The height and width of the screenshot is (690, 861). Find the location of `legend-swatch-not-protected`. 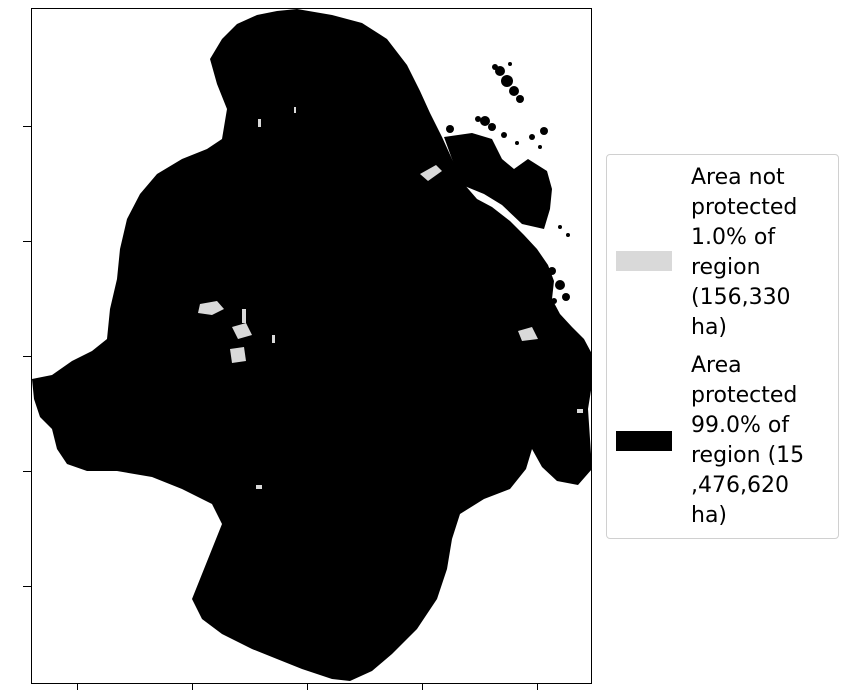

legend-swatch-not-protected is located at coordinates (644, 261).